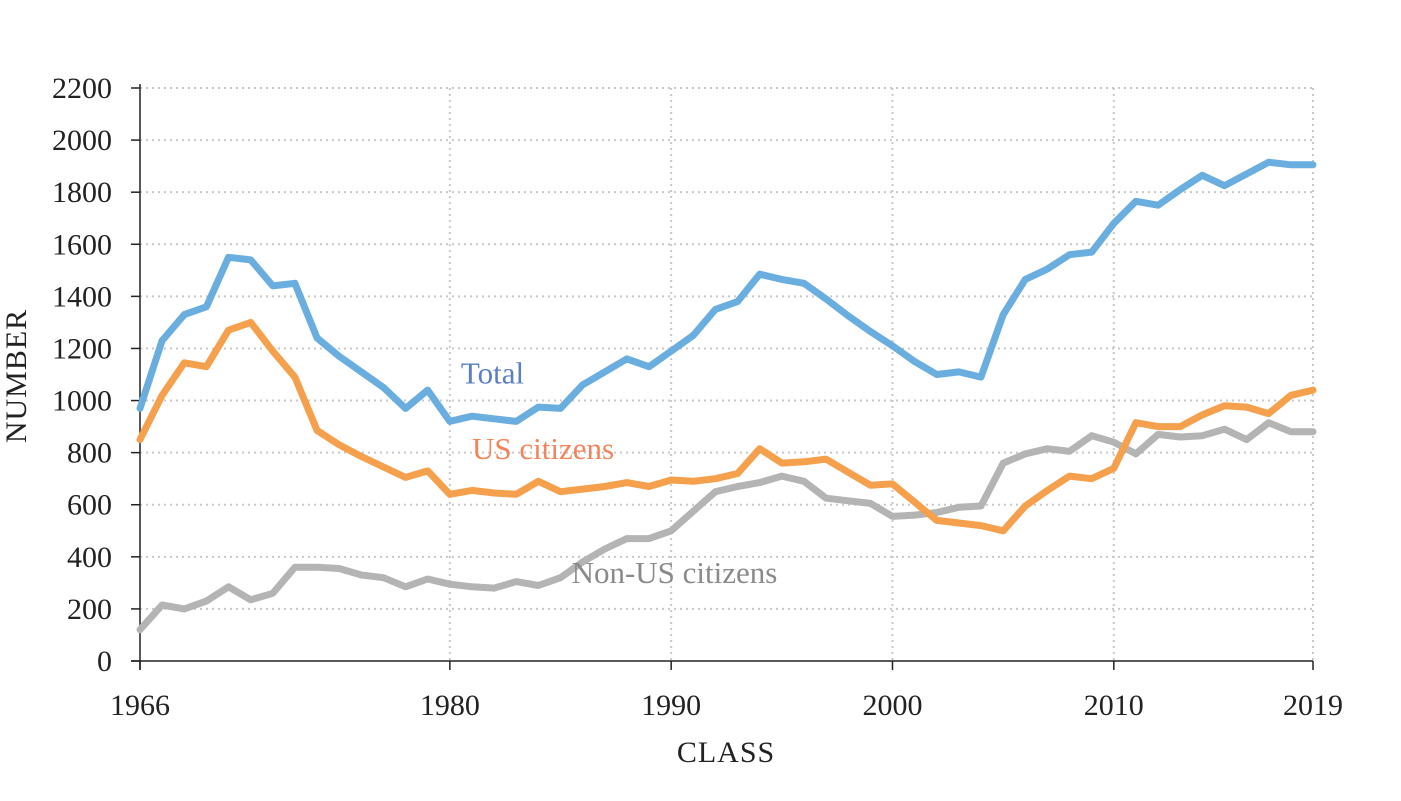  What do you see at coordinates (671, 705) in the screenshot?
I see `x-tick-label: 1990` at bounding box center [671, 705].